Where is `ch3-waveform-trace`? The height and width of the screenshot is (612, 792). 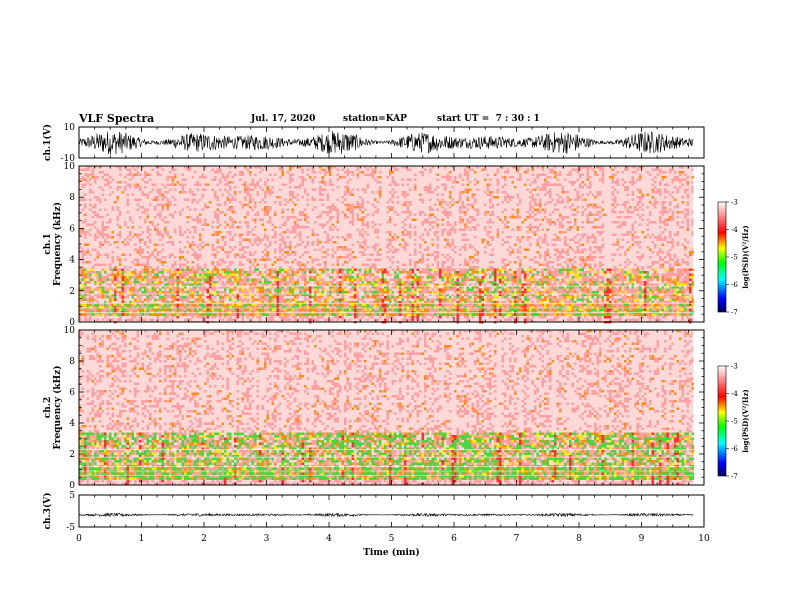
ch3-waveform-trace is located at coordinates (386, 514).